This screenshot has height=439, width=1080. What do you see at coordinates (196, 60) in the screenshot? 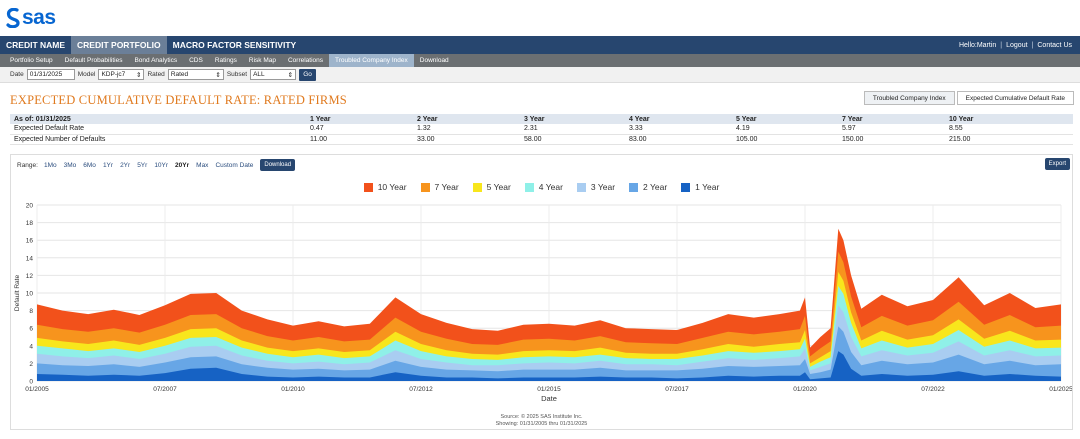
I see `subnav-cds: CDS` at bounding box center [196, 60].